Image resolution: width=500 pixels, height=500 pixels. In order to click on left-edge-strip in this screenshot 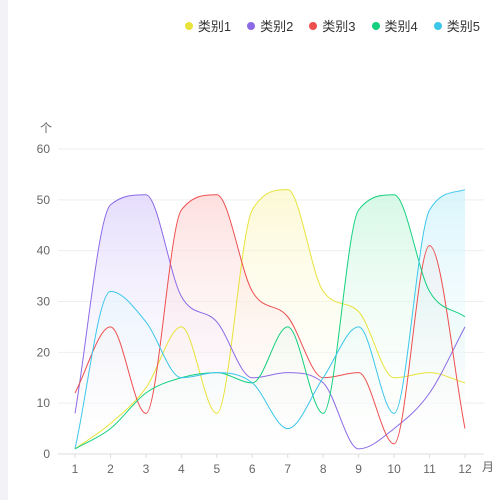, I will do `click(4, 250)`.